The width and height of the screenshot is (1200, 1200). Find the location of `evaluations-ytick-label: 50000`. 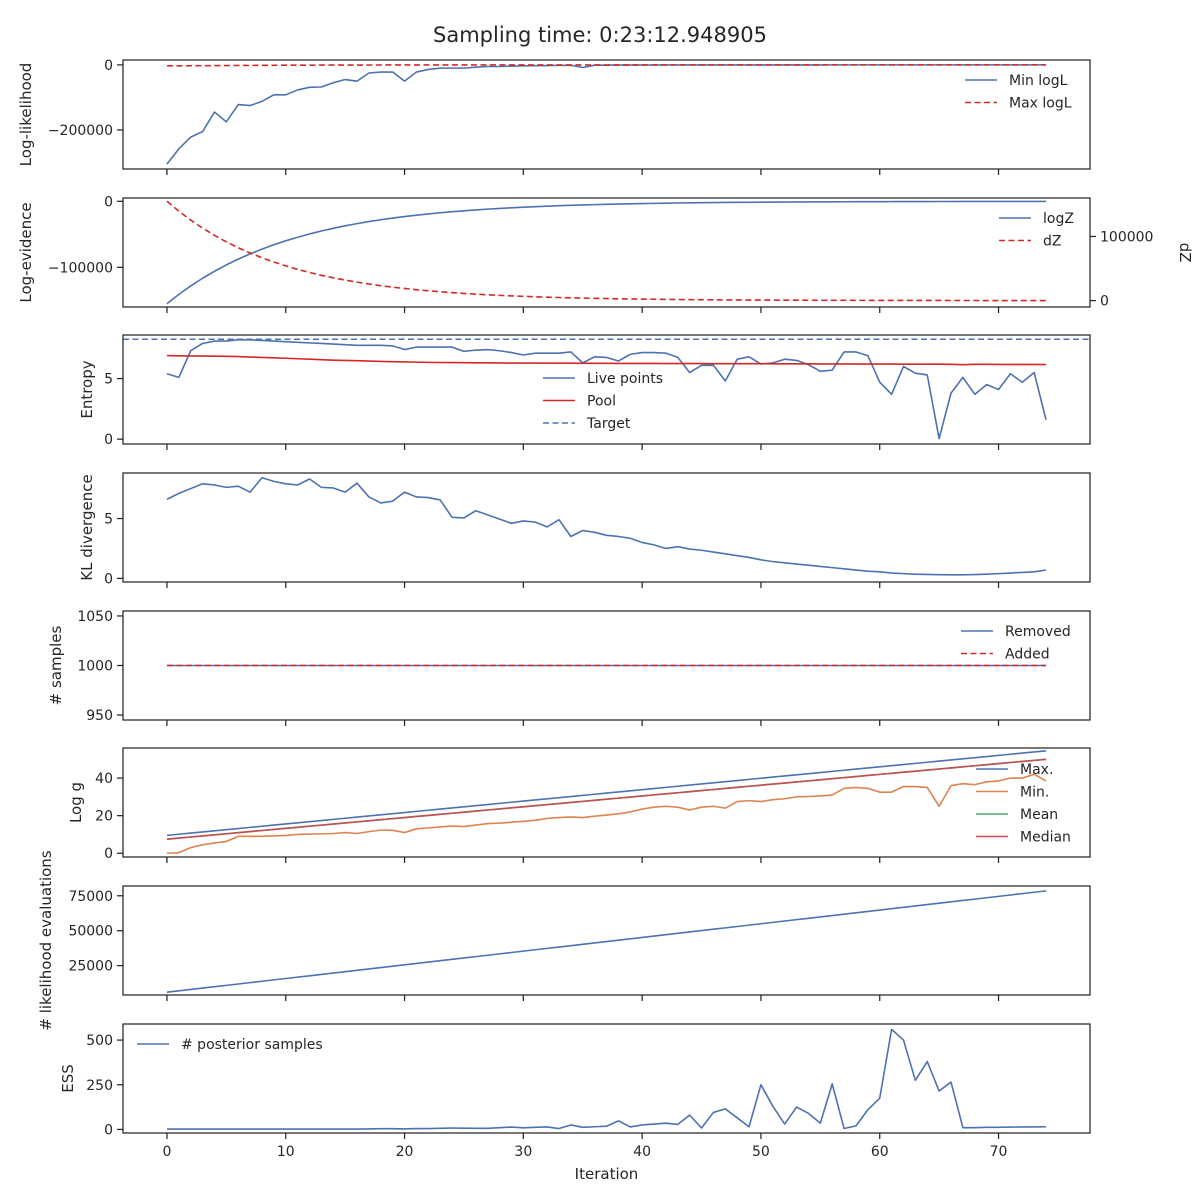

evaluations-ytick-label: 50000 is located at coordinates (90, 932).